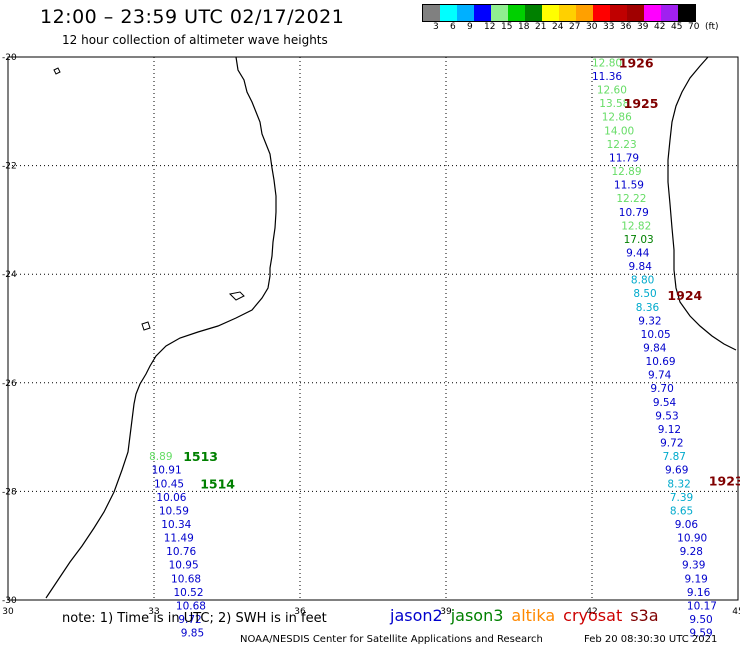 The image size is (740, 650). What do you see at coordinates (622, 145) in the screenshot?
I see `wave-height-label: 12.23` at bounding box center [622, 145].